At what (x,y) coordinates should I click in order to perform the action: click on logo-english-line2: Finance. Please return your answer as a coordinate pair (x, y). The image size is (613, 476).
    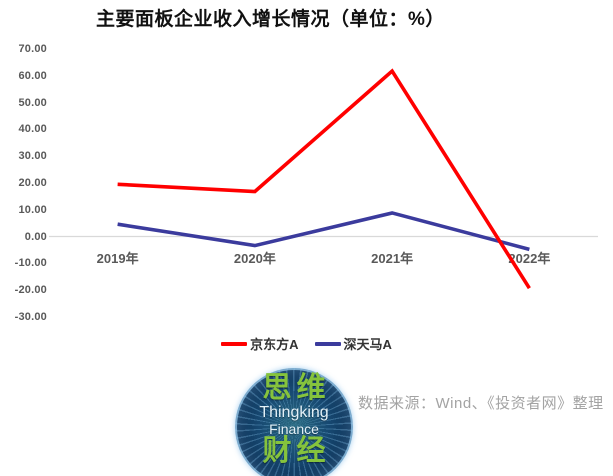
    Looking at the image, I should click on (294, 429).